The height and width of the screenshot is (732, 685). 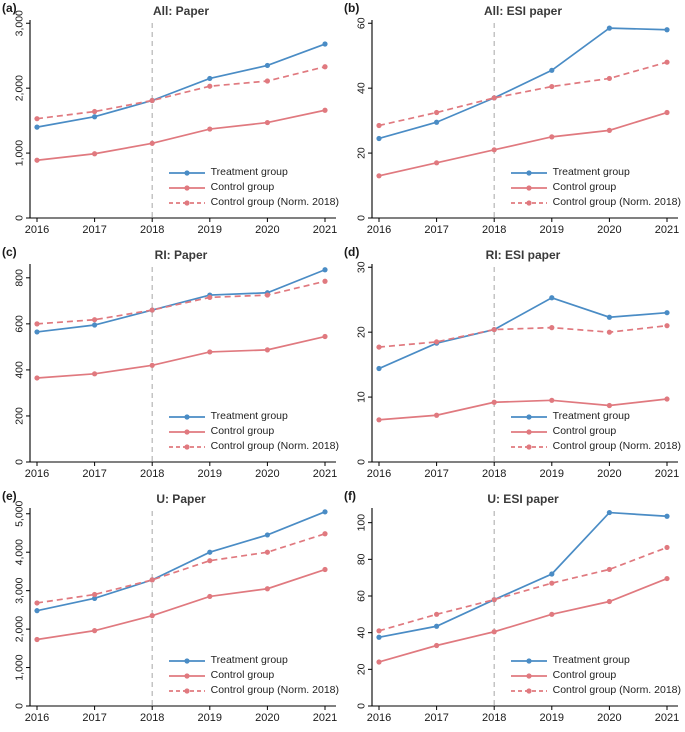 What do you see at coordinates (523, 499) in the screenshot?
I see `chart-title-f: U: ESI paper` at bounding box center [523, 499].